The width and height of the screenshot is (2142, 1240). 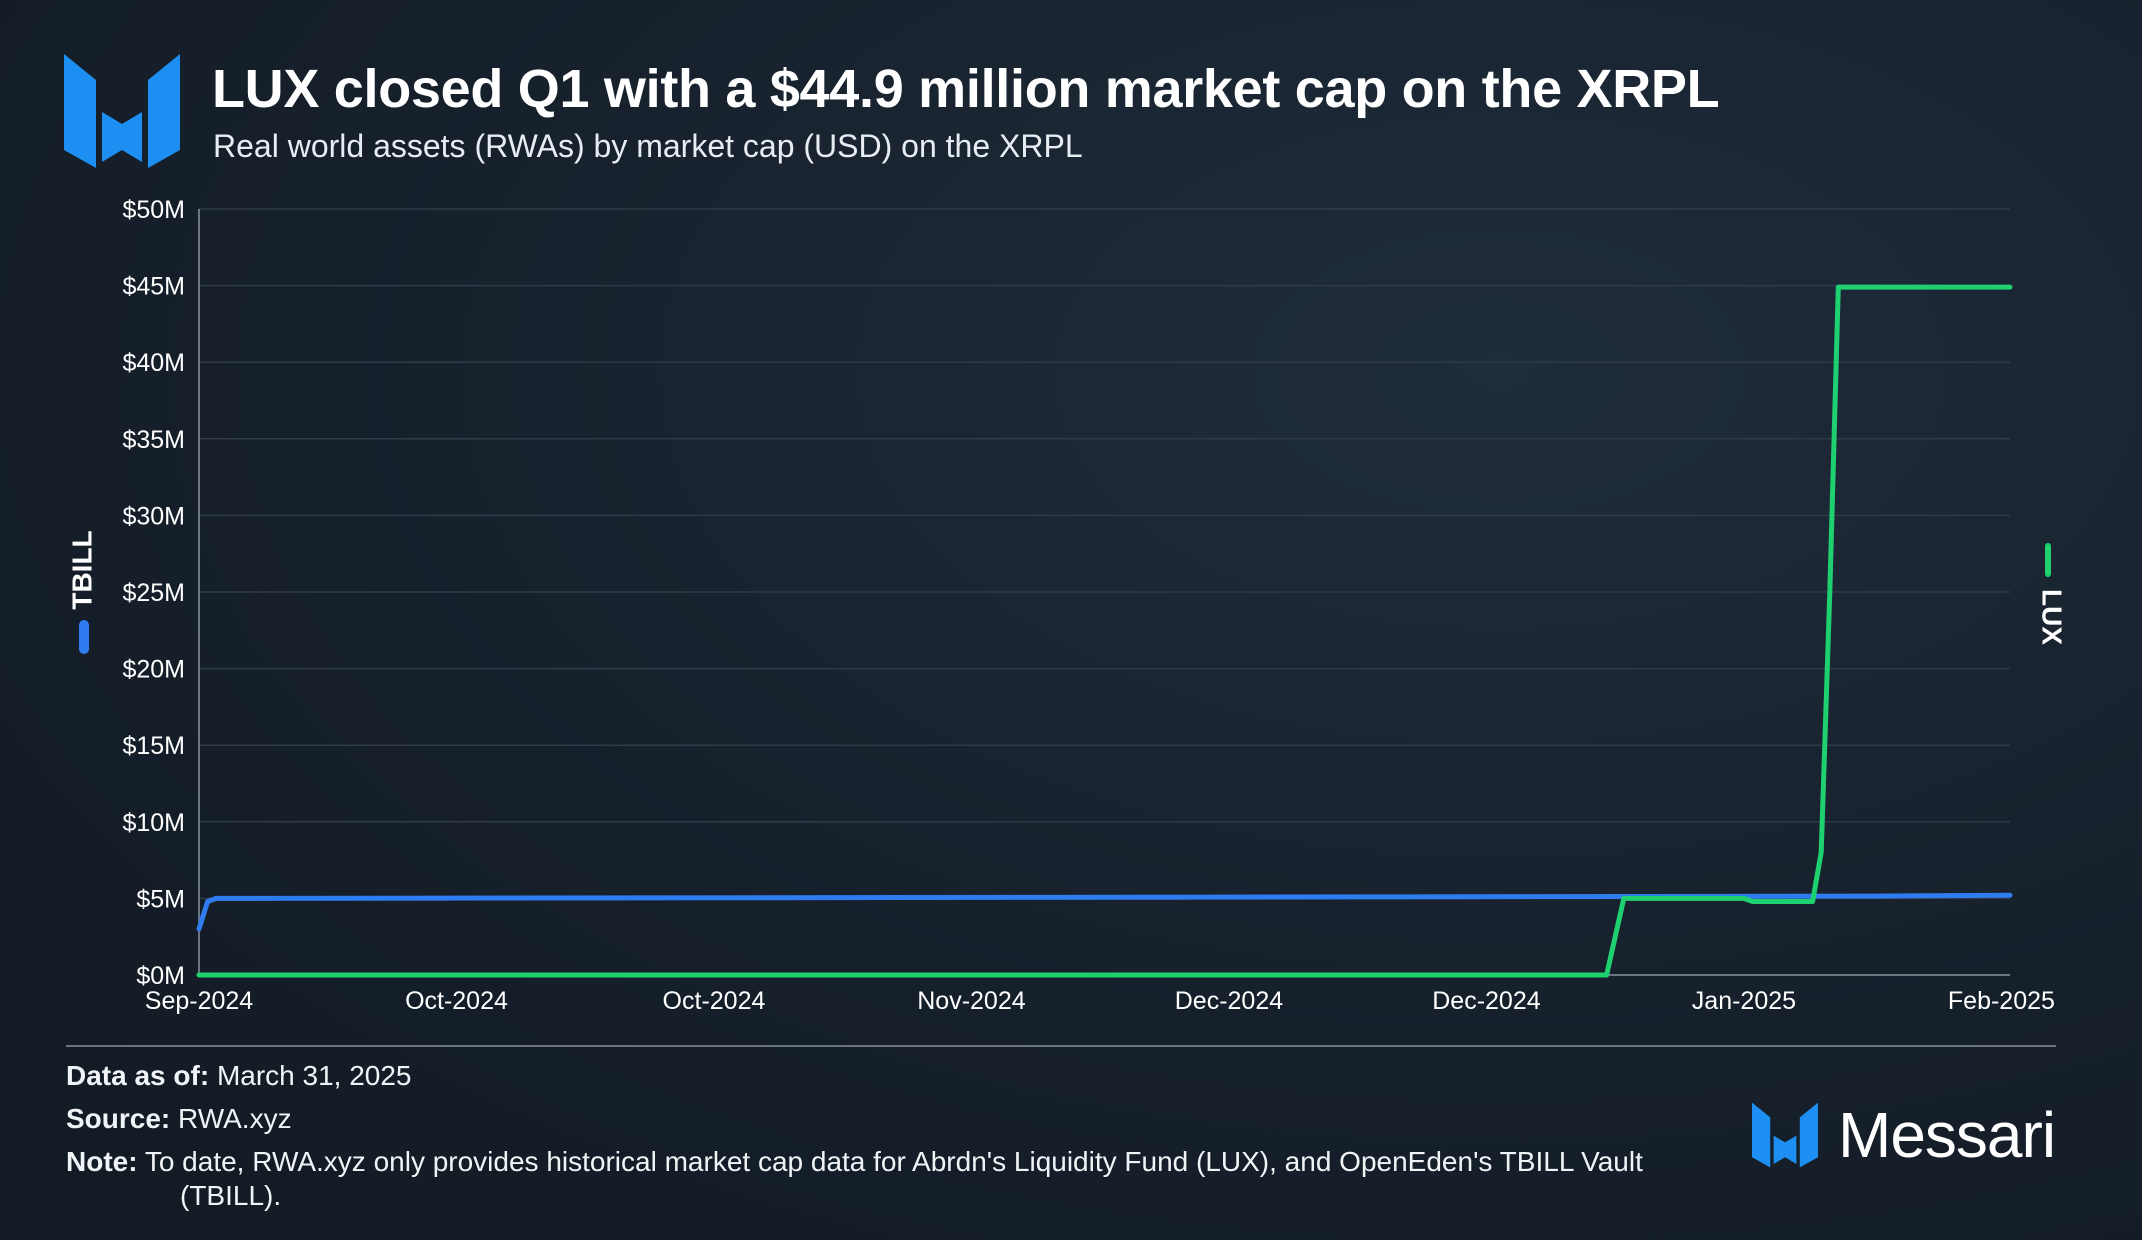 I want to click on y-tick-label: $50M, so click(x=153, y=210).